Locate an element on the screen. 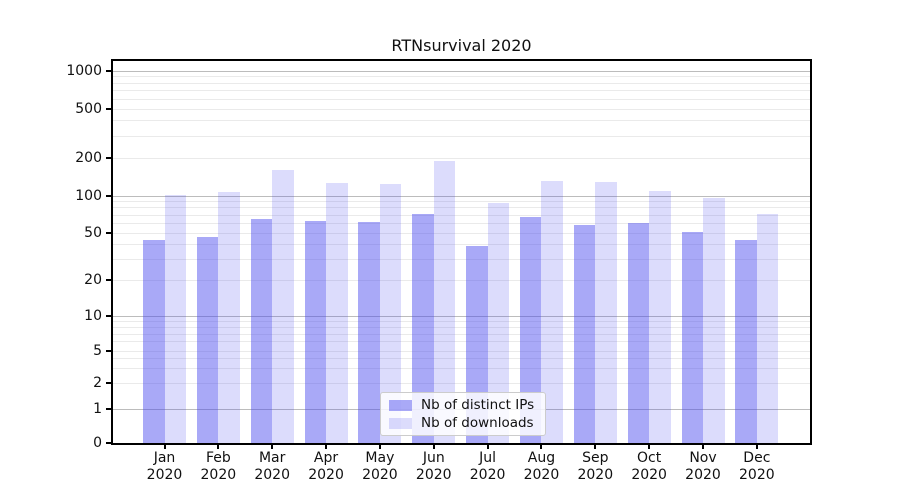  y-tick-label: 200 is located at coordinates (88, 158).